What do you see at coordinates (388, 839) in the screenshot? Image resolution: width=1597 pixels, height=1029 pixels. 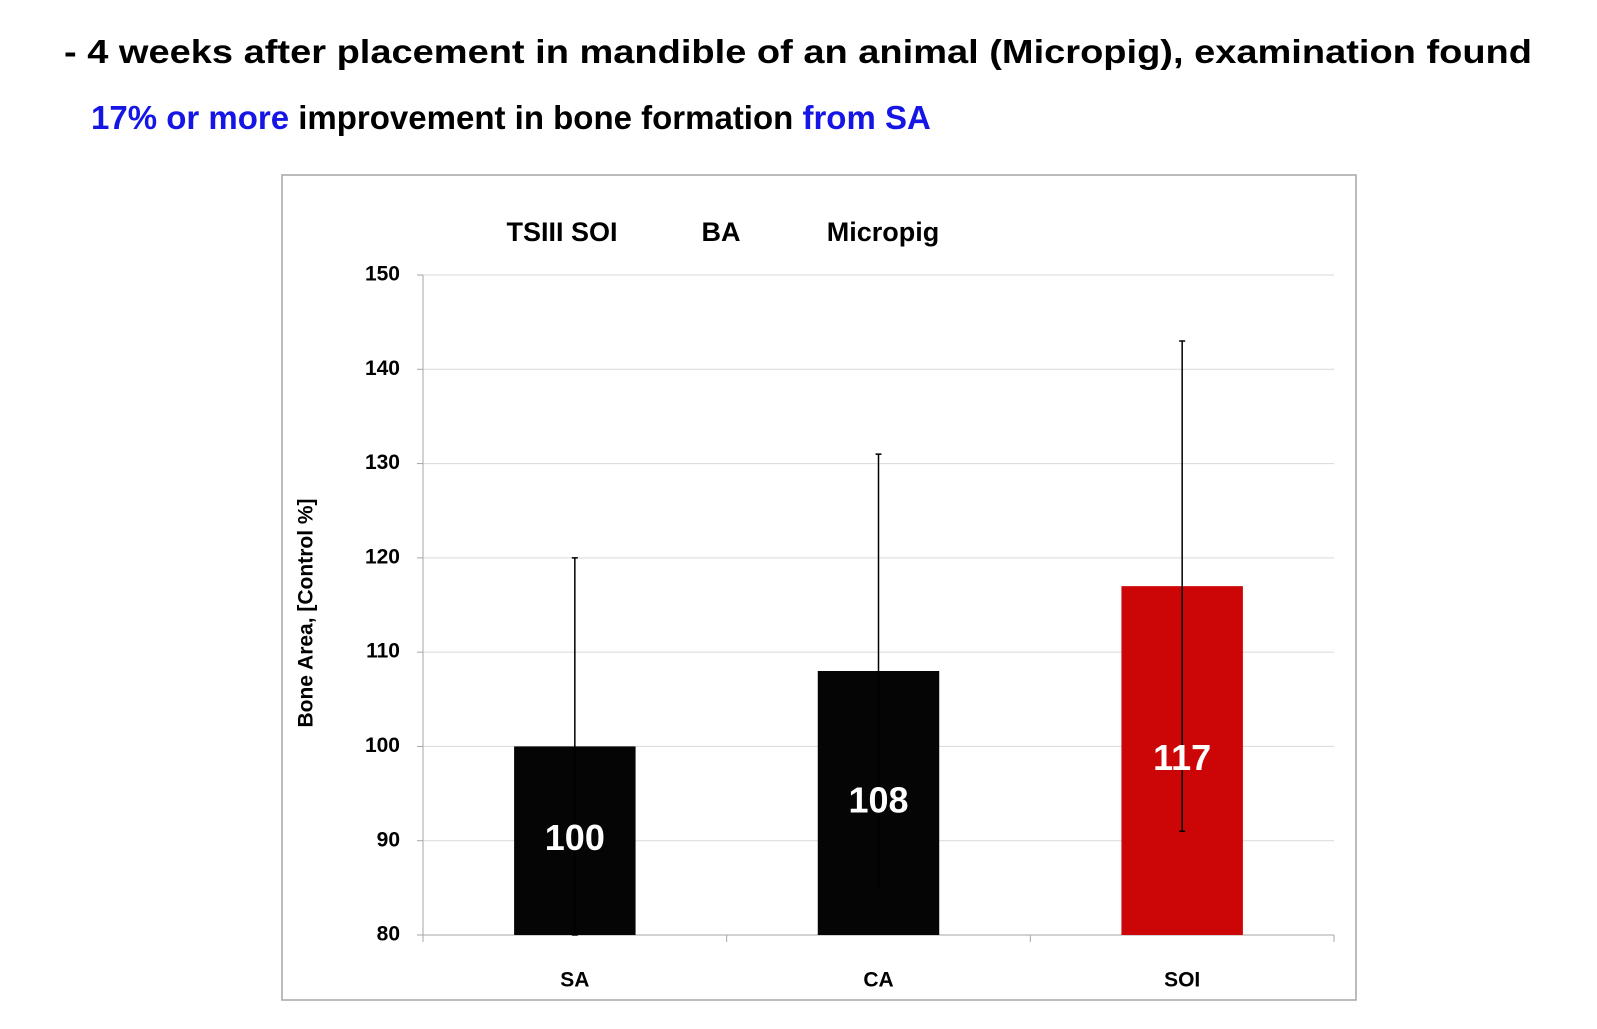 I see `y-tick-label: 90` at bounding box center [388, 839].